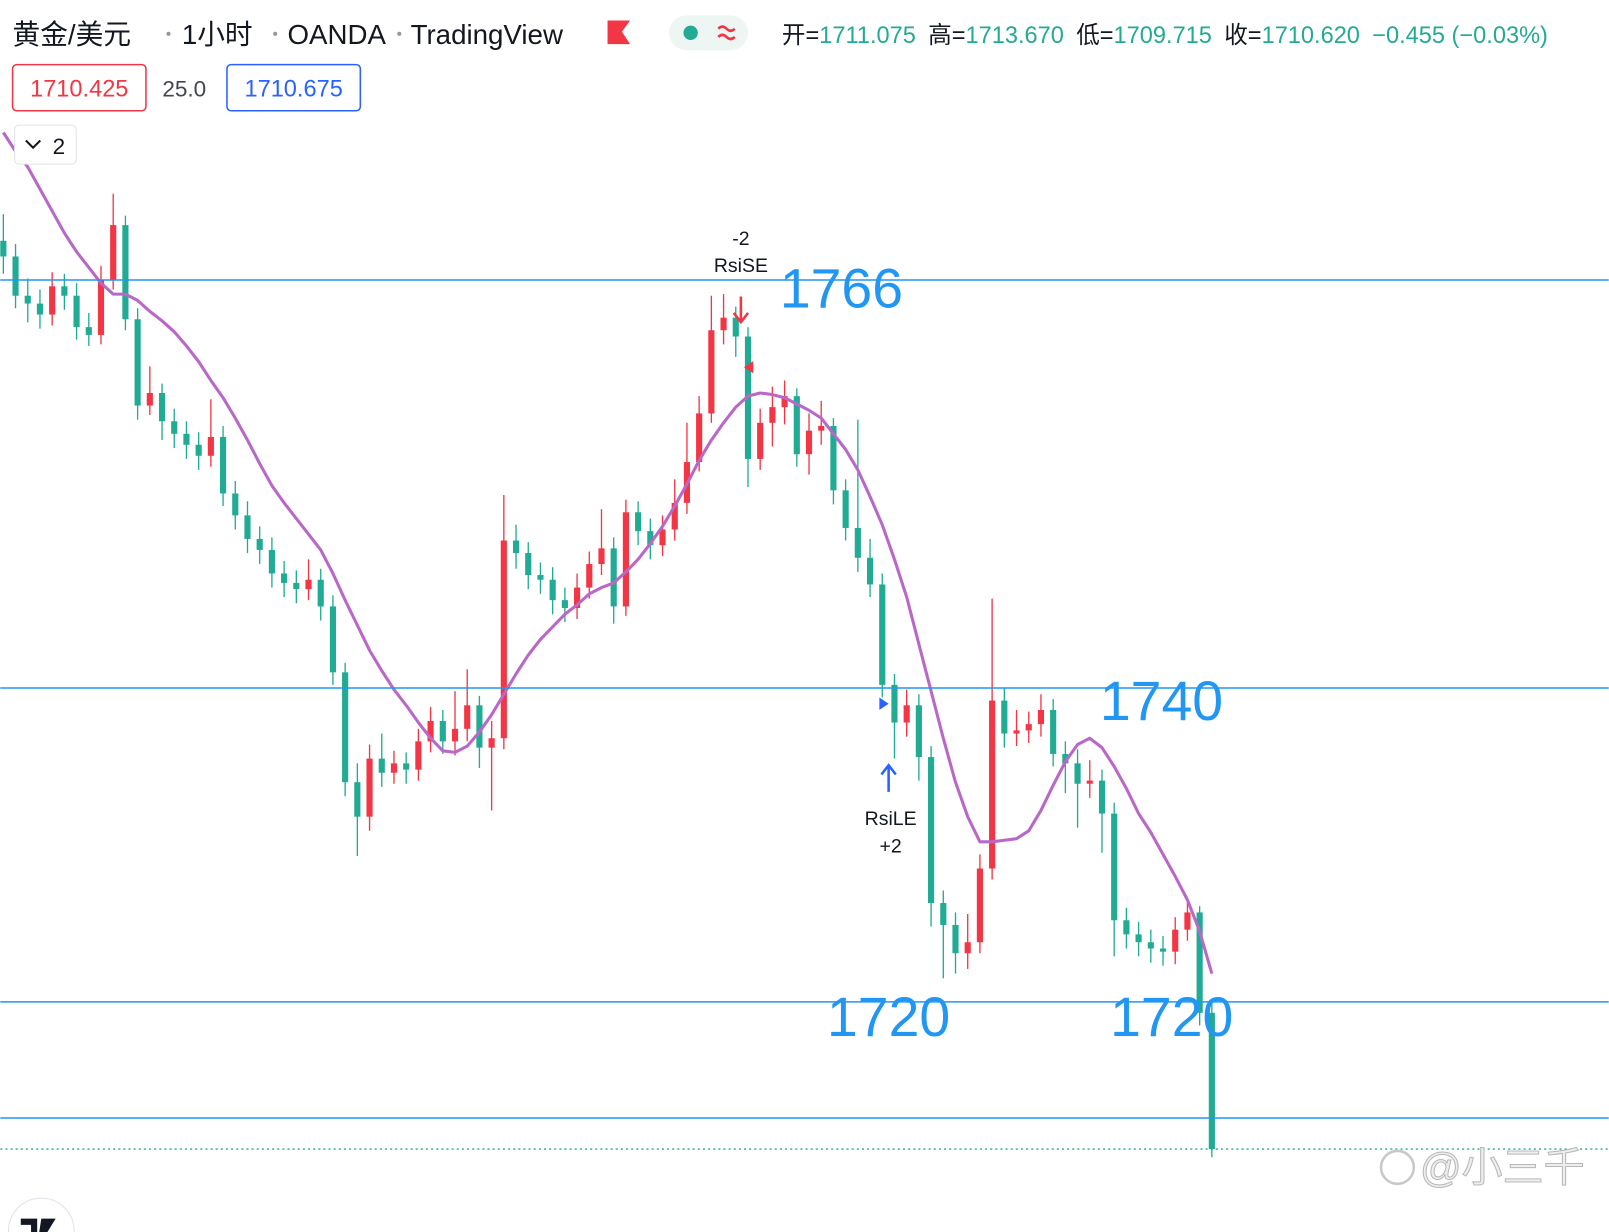 The height and width of the screenshot is (1232, 1609). Describe the element at coordinates (217, 34) in the screenshot. I see `interval: 1小时` at that location.